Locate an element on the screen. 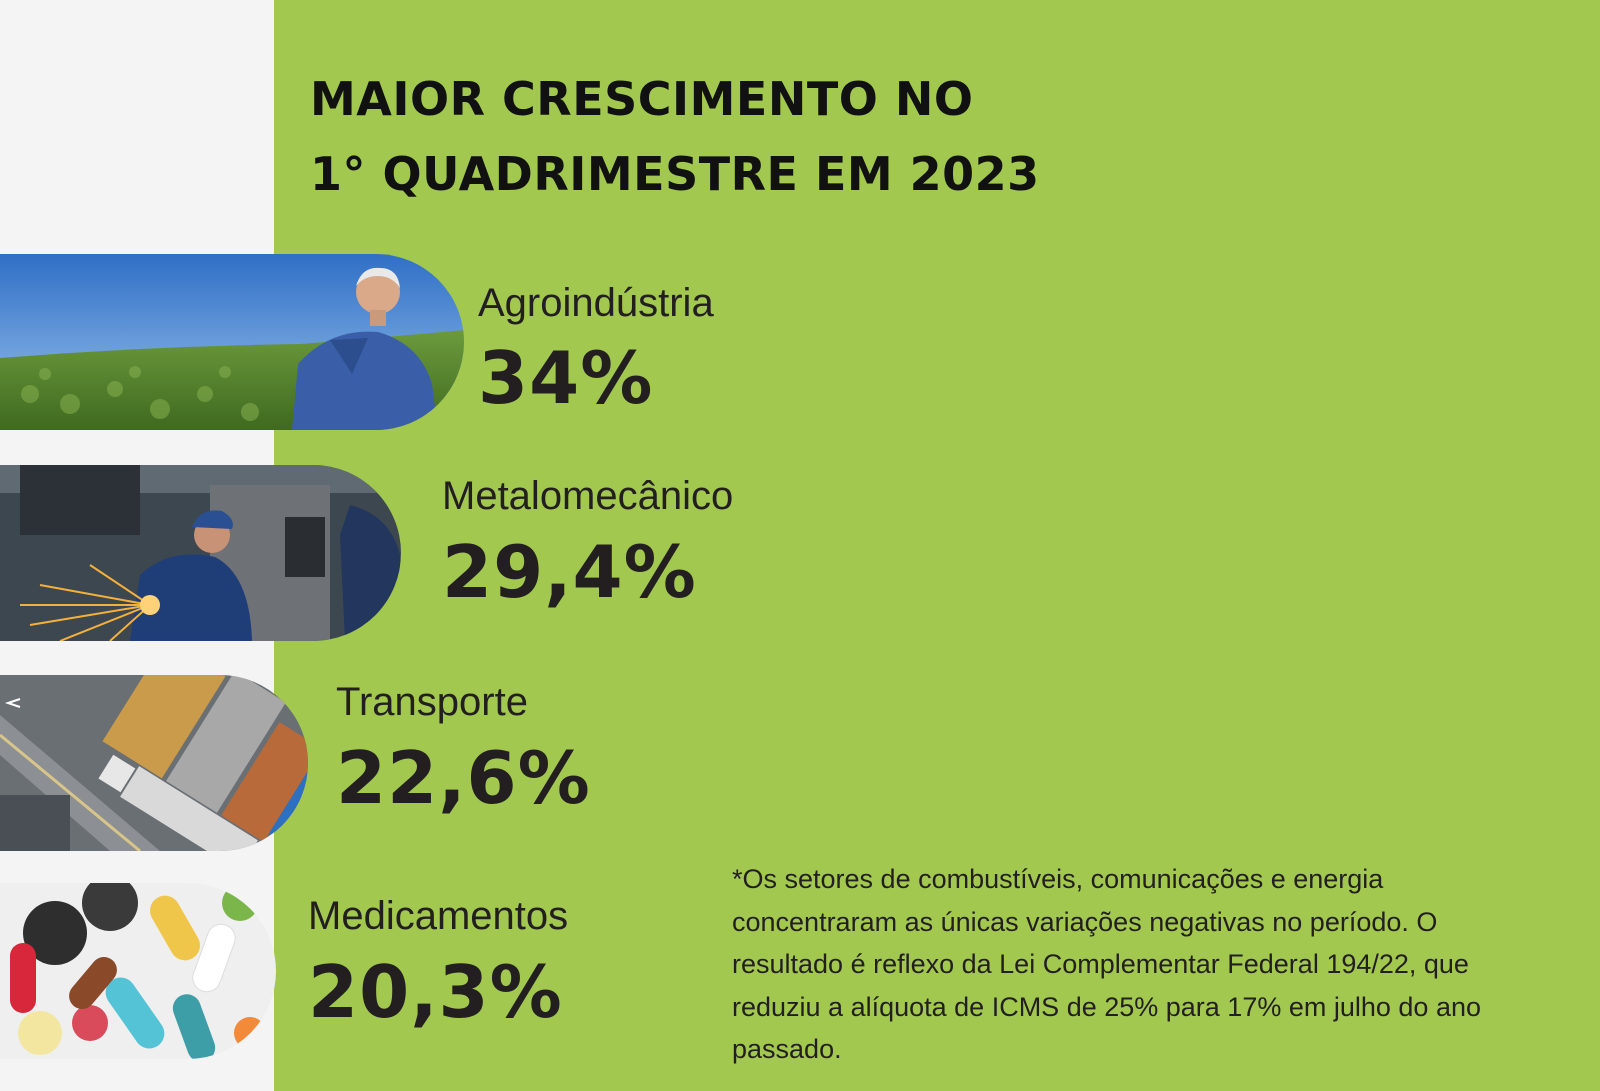 This screenshot has height=1091, width=1600. pills-icon is located at coordinates (138, 971).